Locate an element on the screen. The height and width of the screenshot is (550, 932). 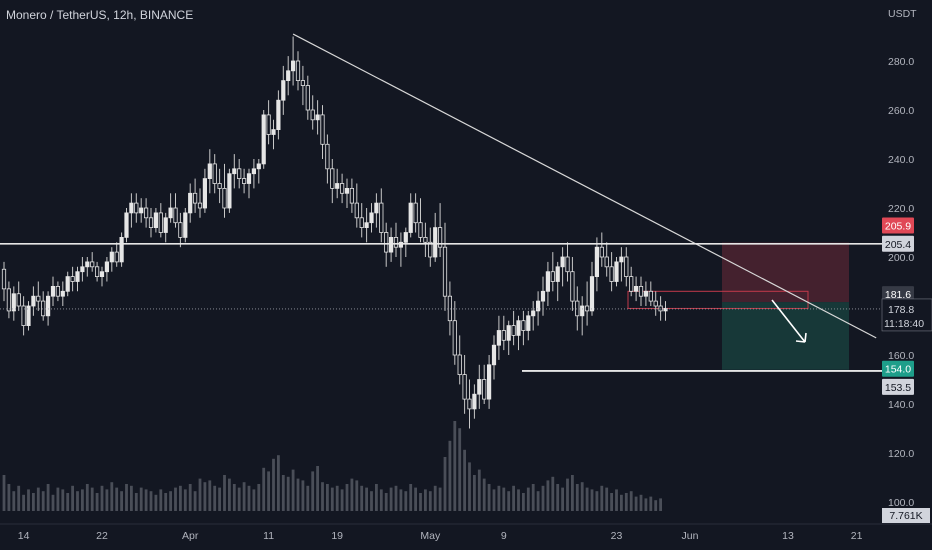
time-tick-label: 13 is located at coordinates (788, 536).